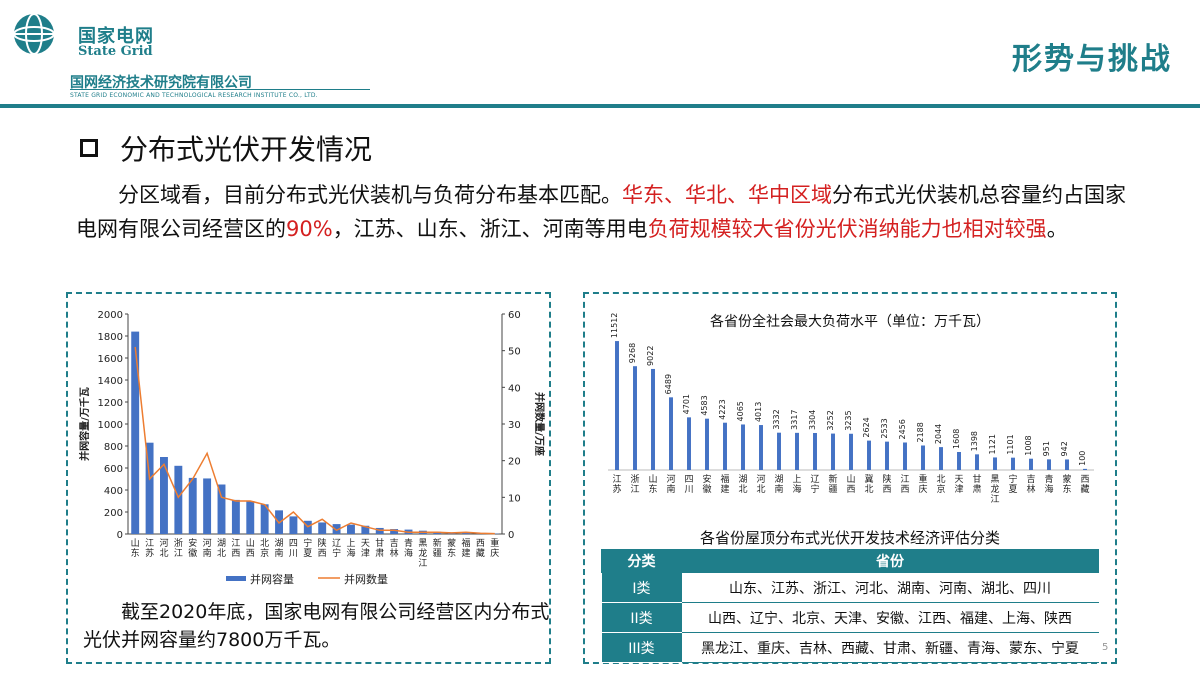  Describe the element at coordinates (480, 548) in the screenshot. I see `x-tick-label: 西藏` at that location.